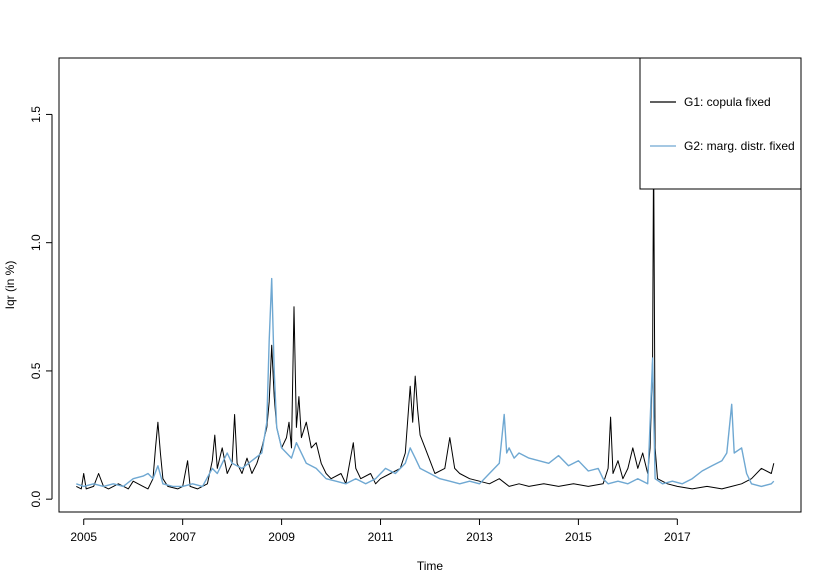 The height and width of the screenshot is (588, 830). Describe the element at coordinates (36, 499) in the screenshot. I see `y-tick-label: 0.0` at that location.